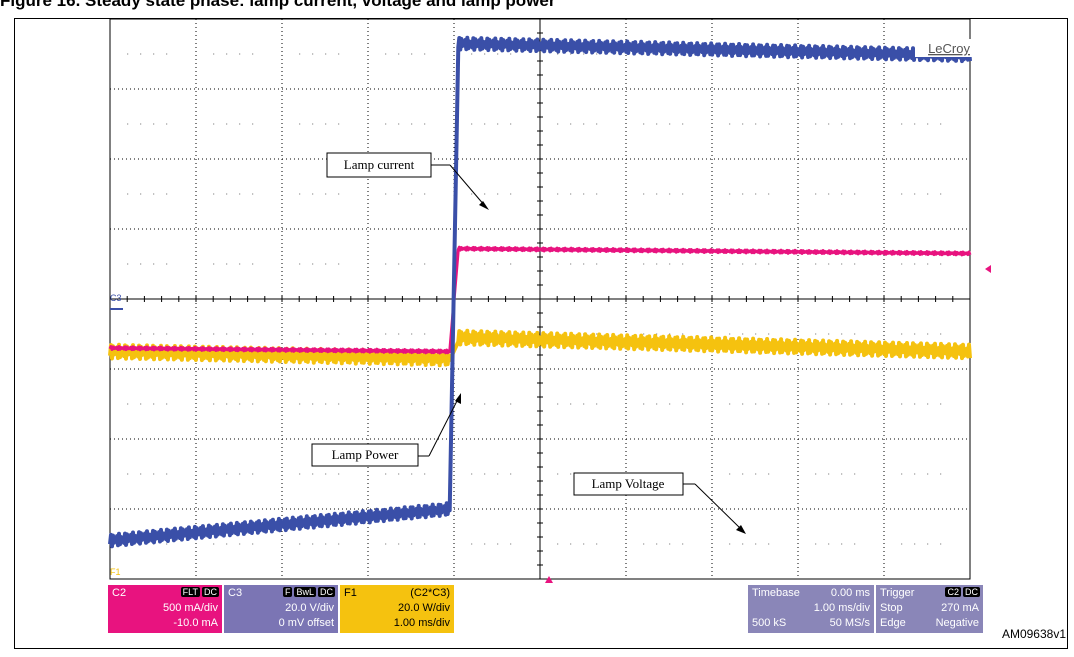  I want to click on f1-scale: 20.0 W/div, so click(424, 608).